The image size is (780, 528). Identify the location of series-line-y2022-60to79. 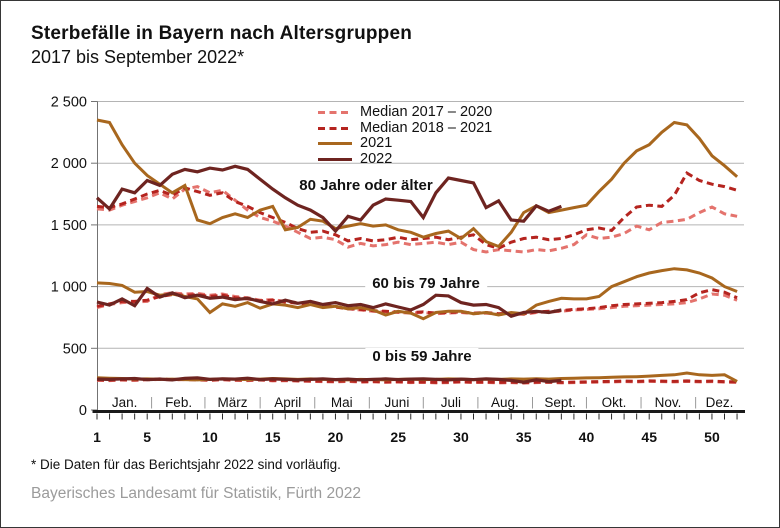
(329, 302).